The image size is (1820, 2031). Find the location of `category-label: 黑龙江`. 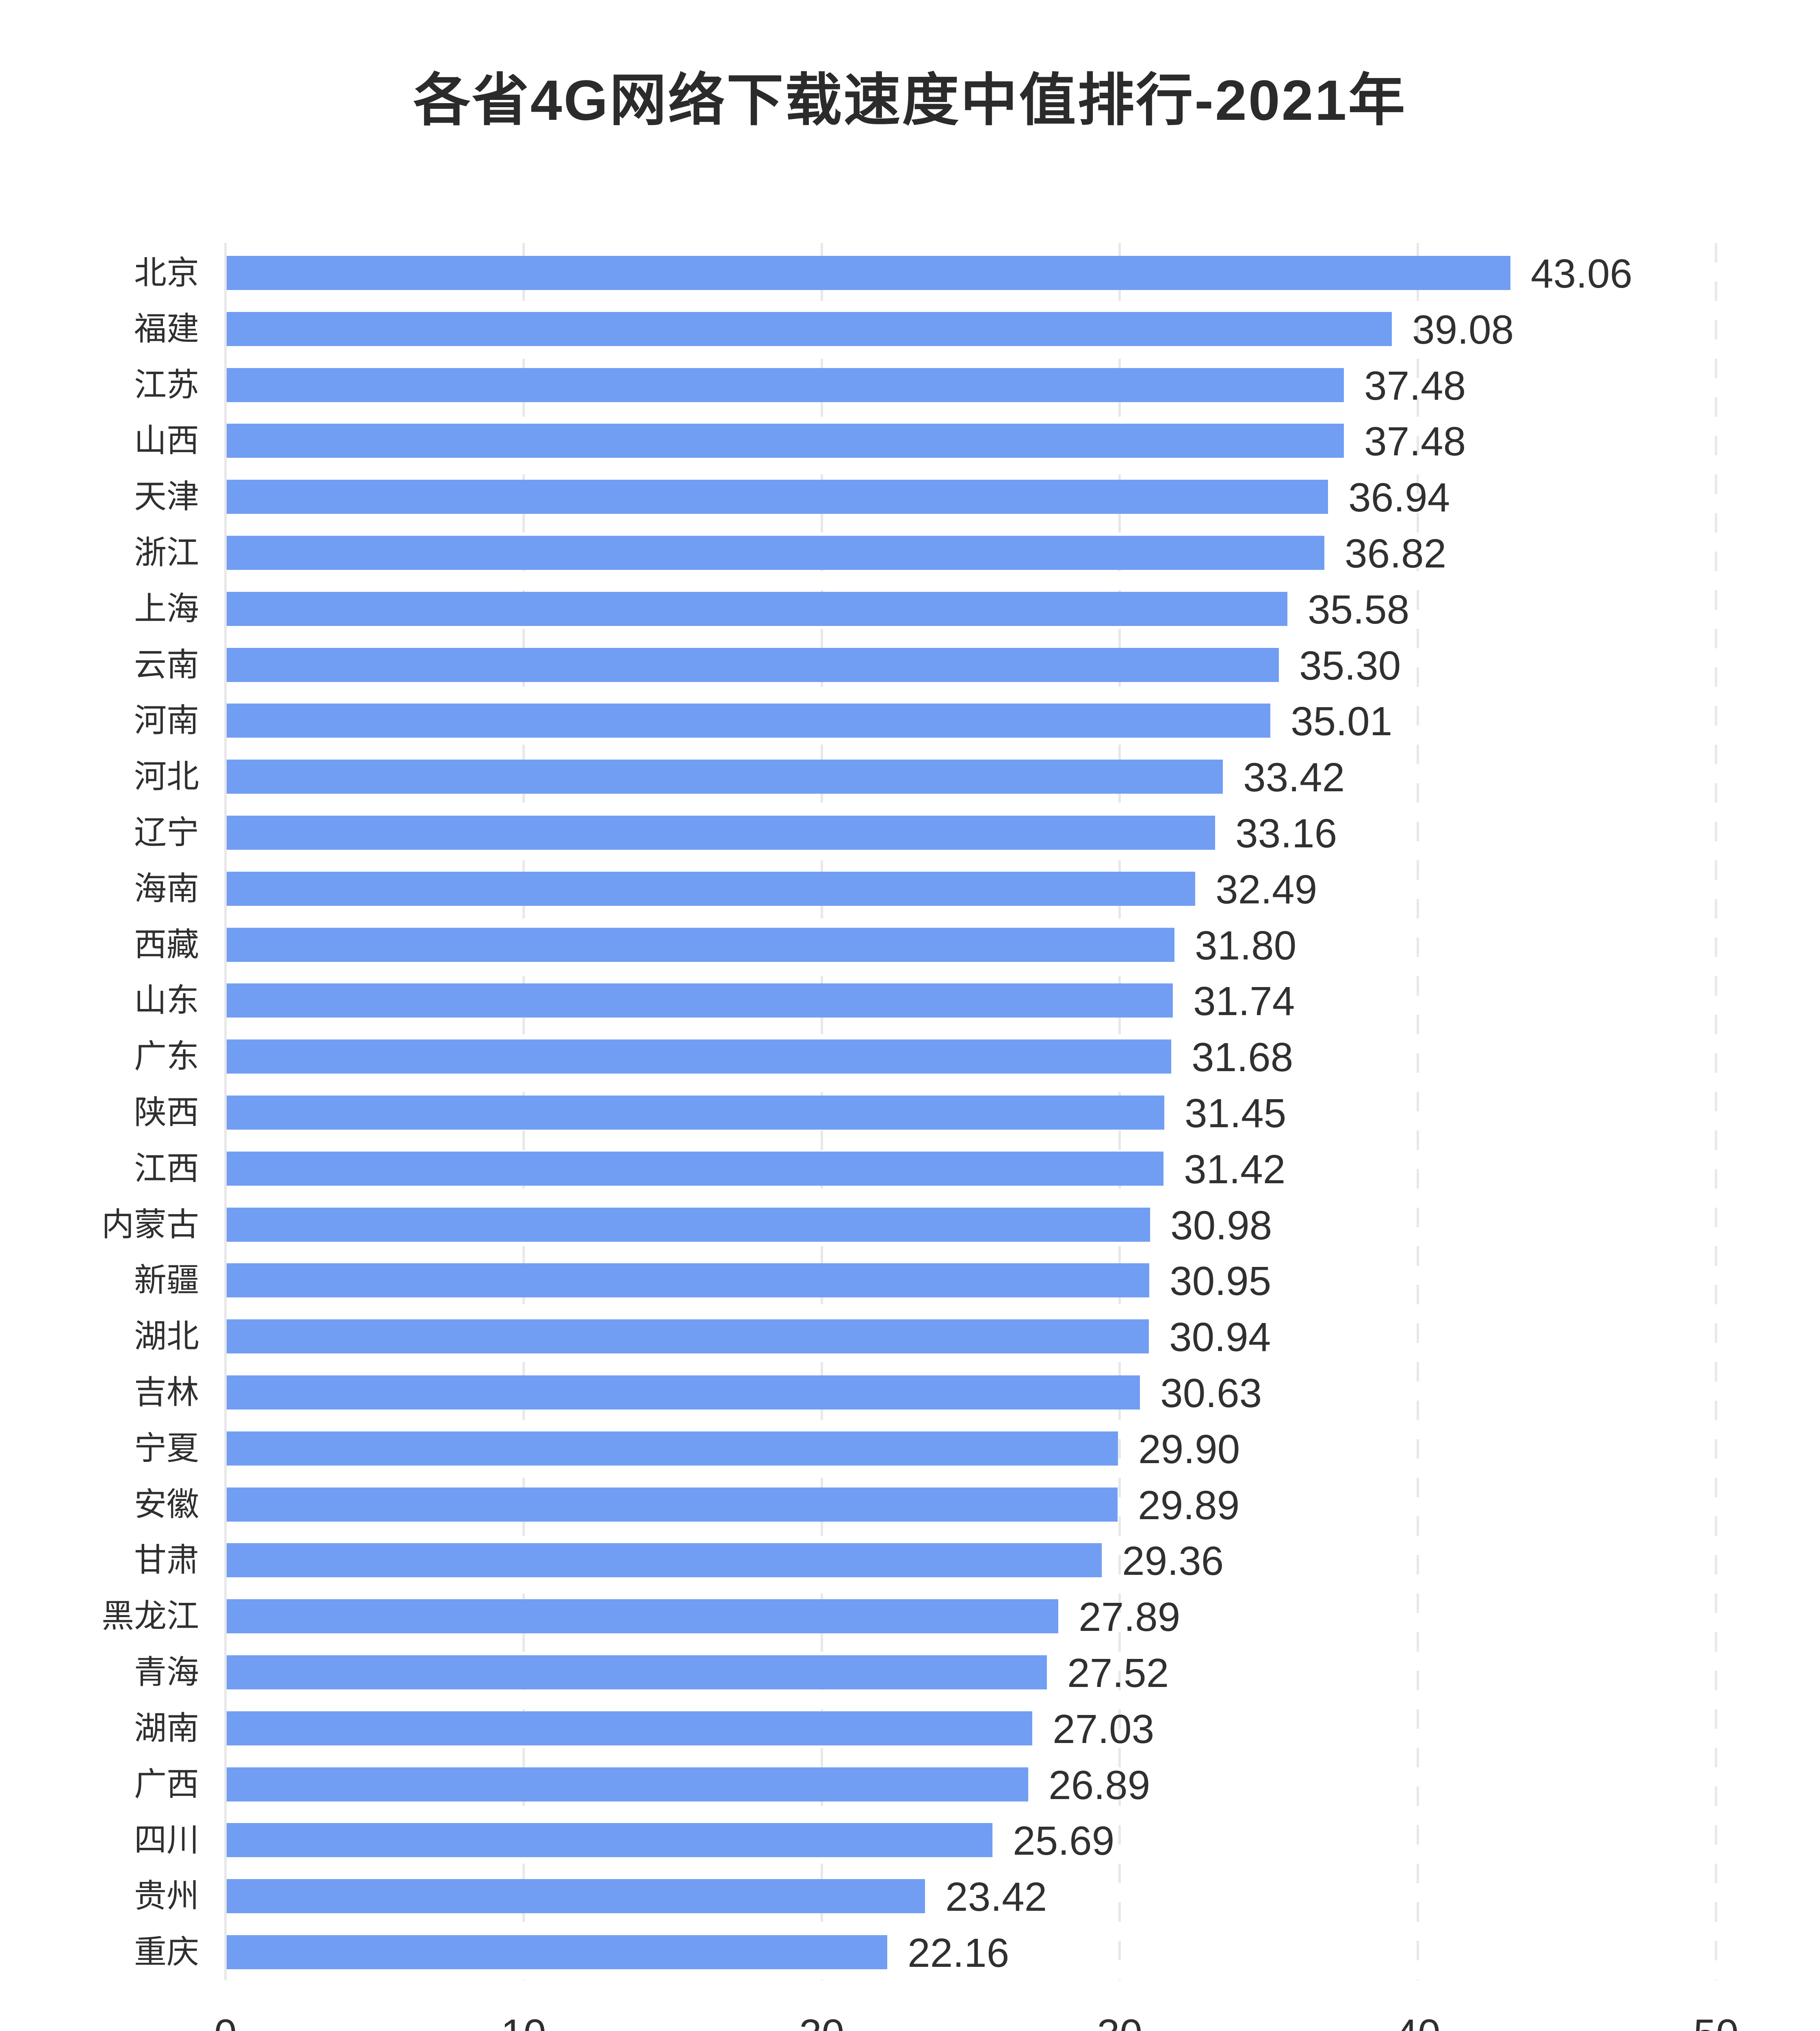

category-label: 黑龙江 is located at coordinates (151, 1616).